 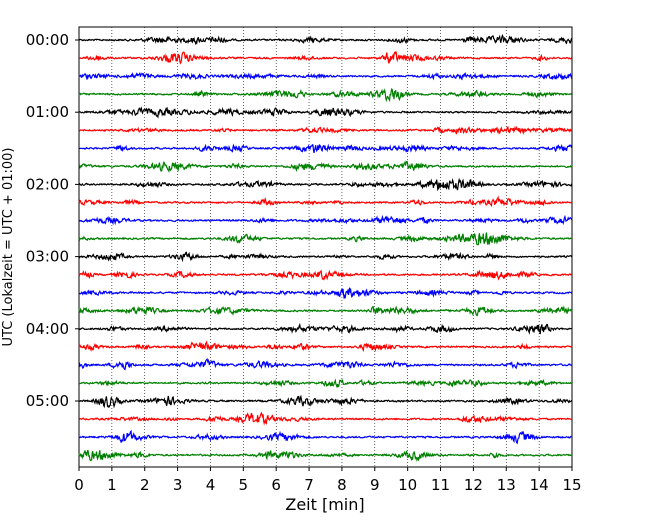 What do you see at coordinates (47, 40) in the screenshot?
I see `y-tick-label: 00:00` at bounding box center [47, 40].